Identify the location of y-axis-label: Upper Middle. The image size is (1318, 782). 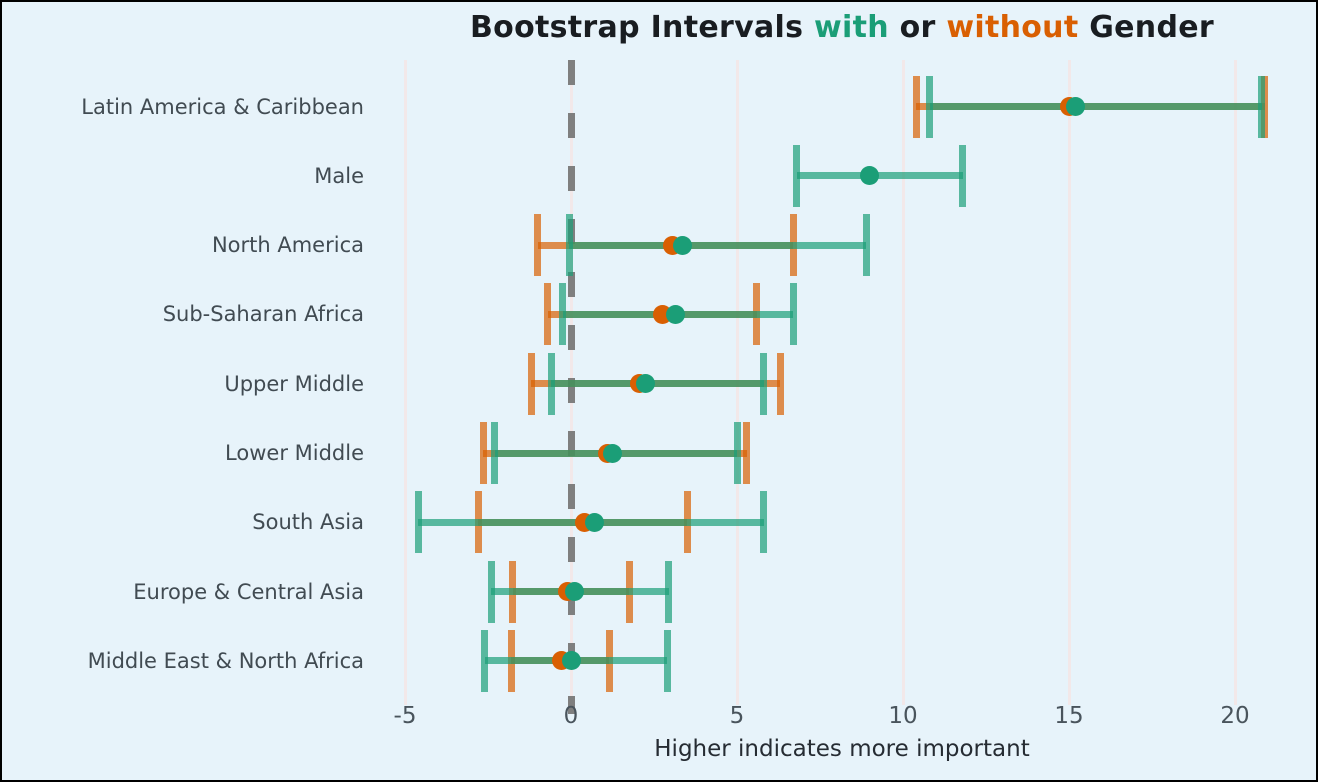
(294, 383).